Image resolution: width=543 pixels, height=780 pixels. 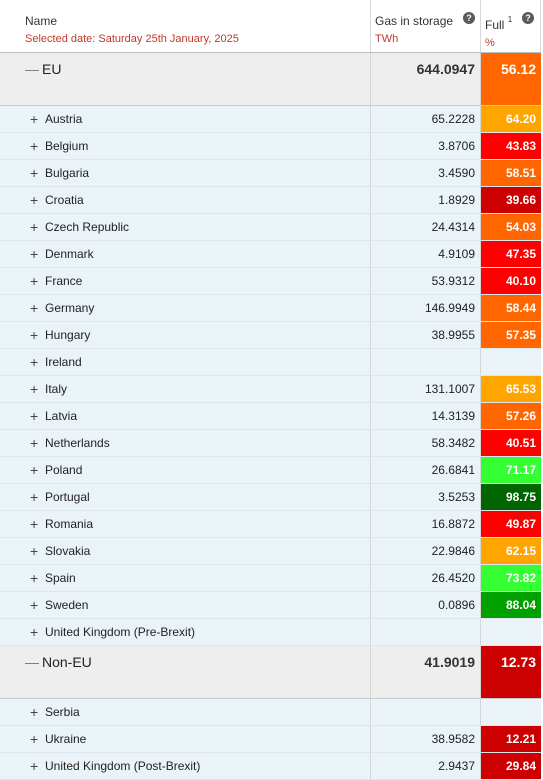 I want to click on table-row: + United Kingdom (Pre-Brexit), so click(x=270, y=632).